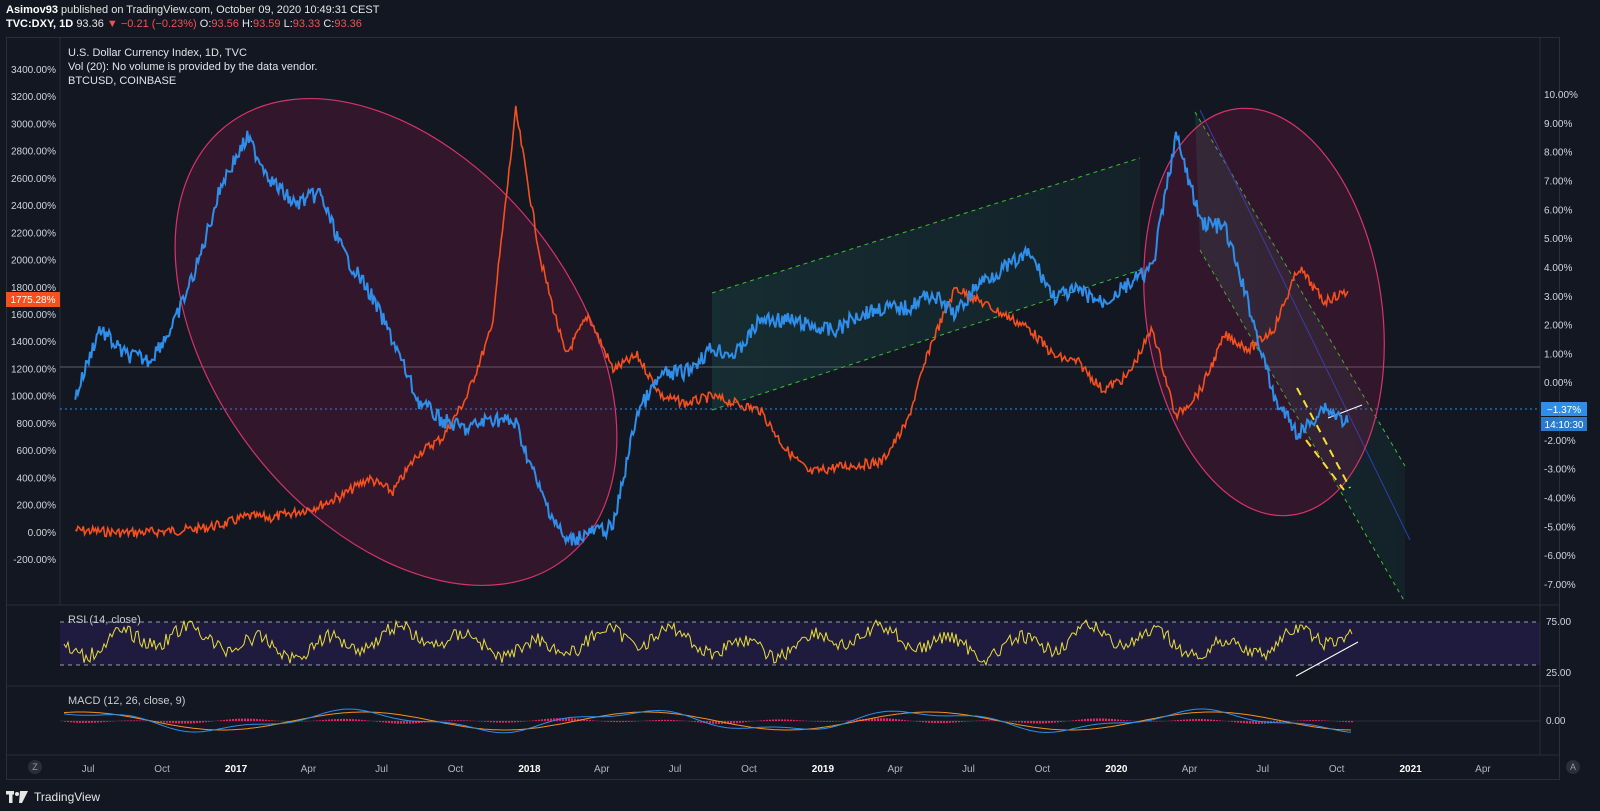 The height and width of the screenshot is (811, 1600). What do you see at coordinates (708, 643) in the screenshot?
I see `rsi-line` at bounding box center [708, 643].